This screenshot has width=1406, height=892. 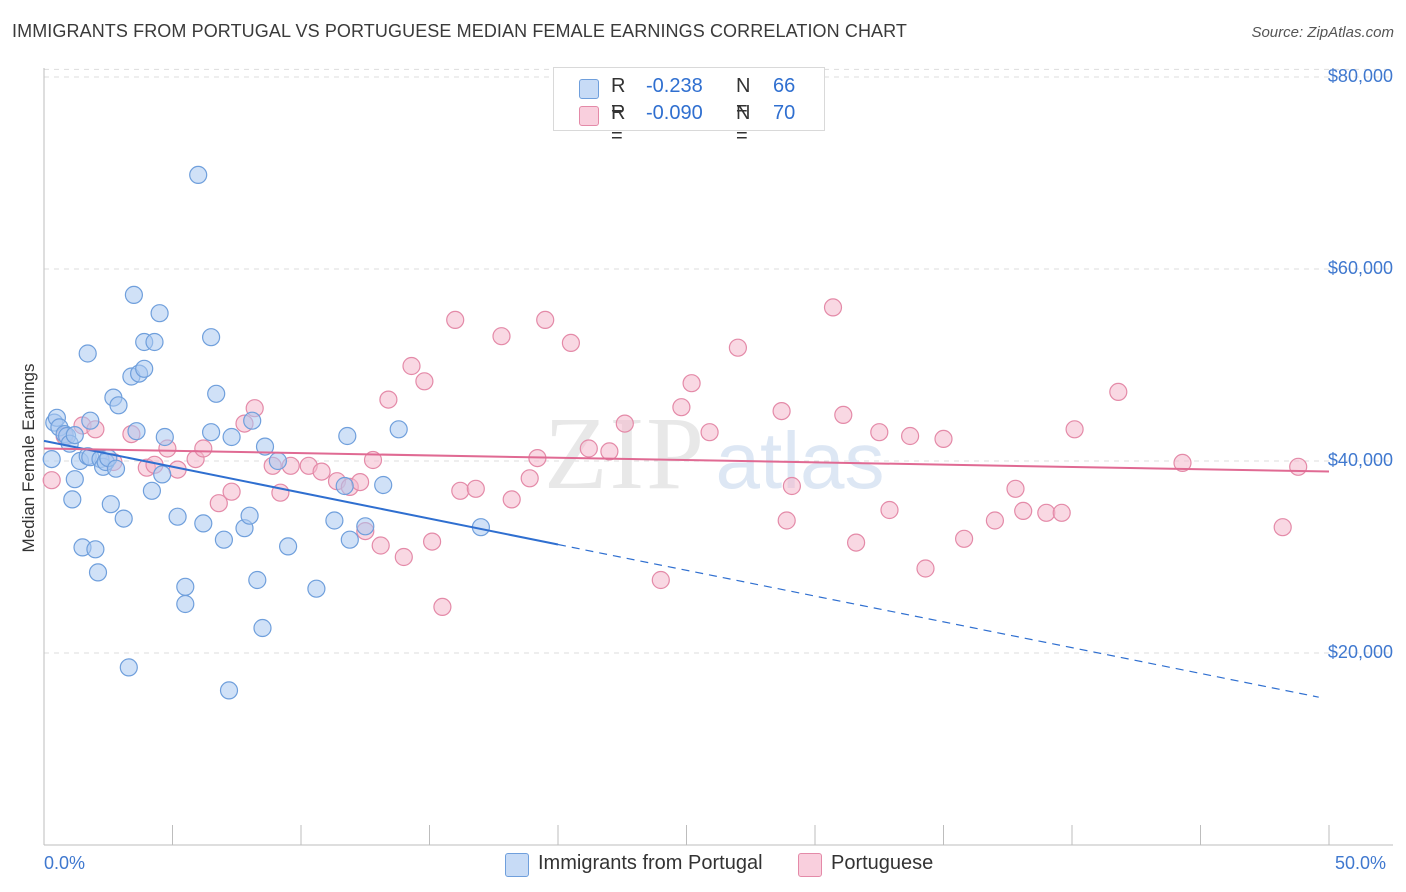 I want to click on watermark: ZIP atlas, so click(x=714, y=453).